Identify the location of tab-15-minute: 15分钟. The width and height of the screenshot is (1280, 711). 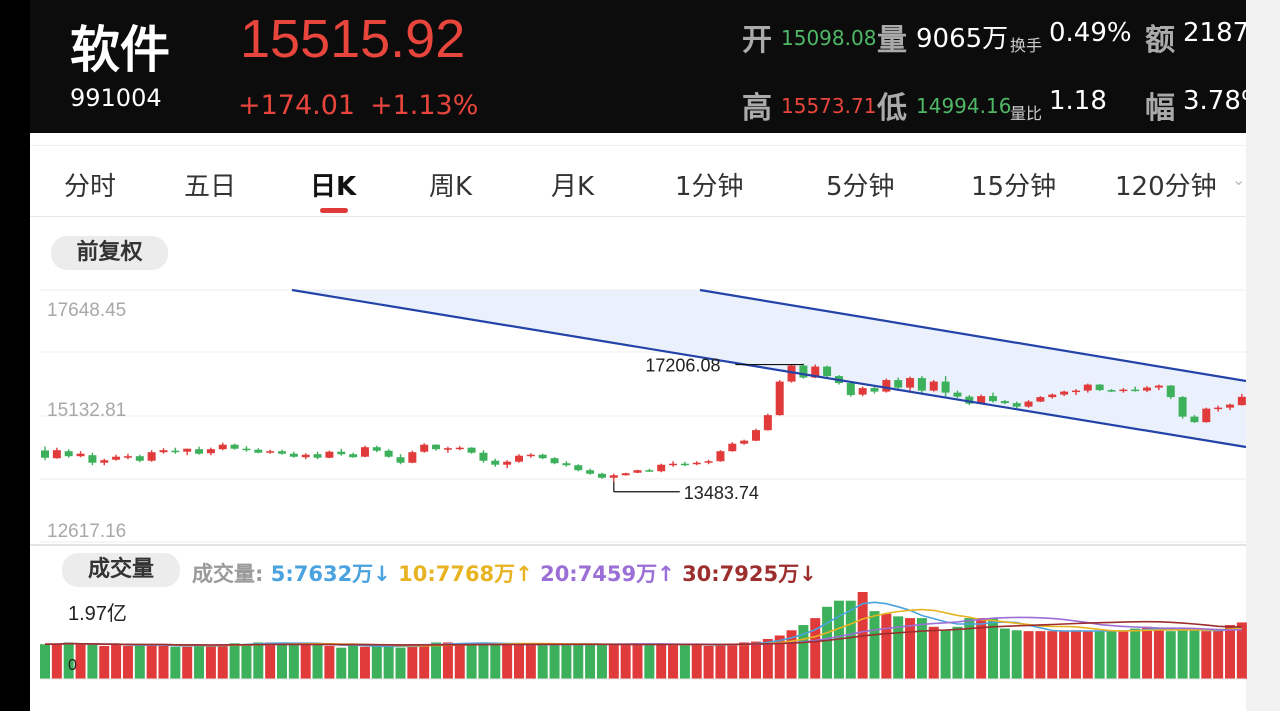
(1014, 187).